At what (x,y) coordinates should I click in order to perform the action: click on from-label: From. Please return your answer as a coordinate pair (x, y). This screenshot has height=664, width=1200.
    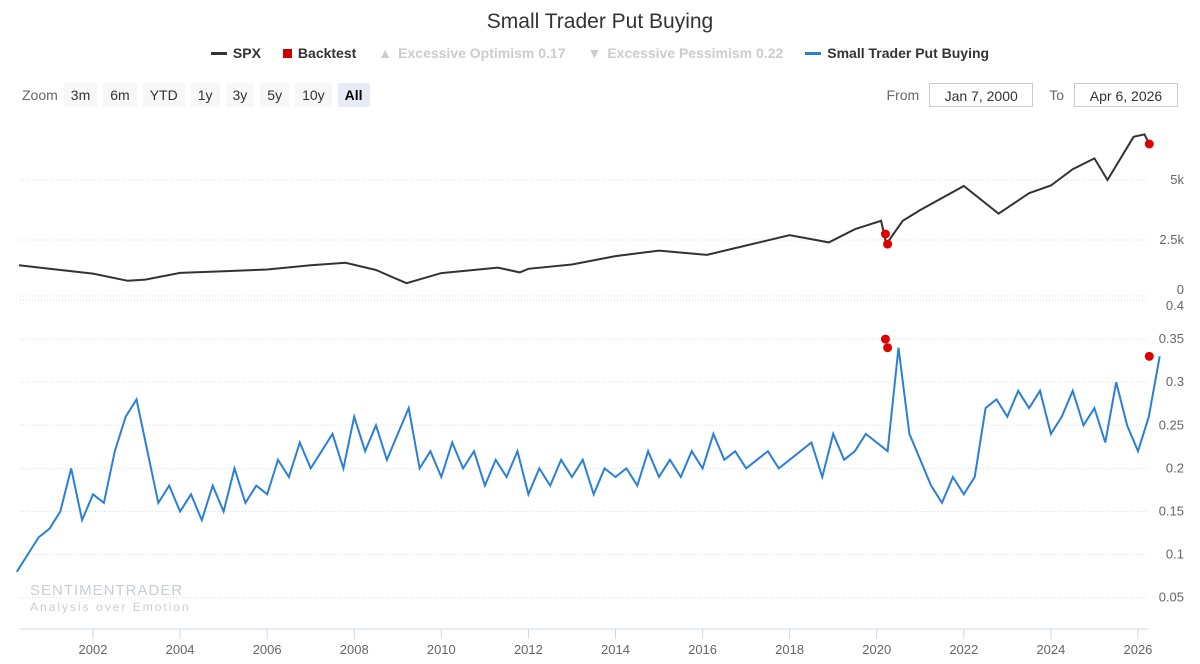
    Looking at the image, I should click on (903, 95).